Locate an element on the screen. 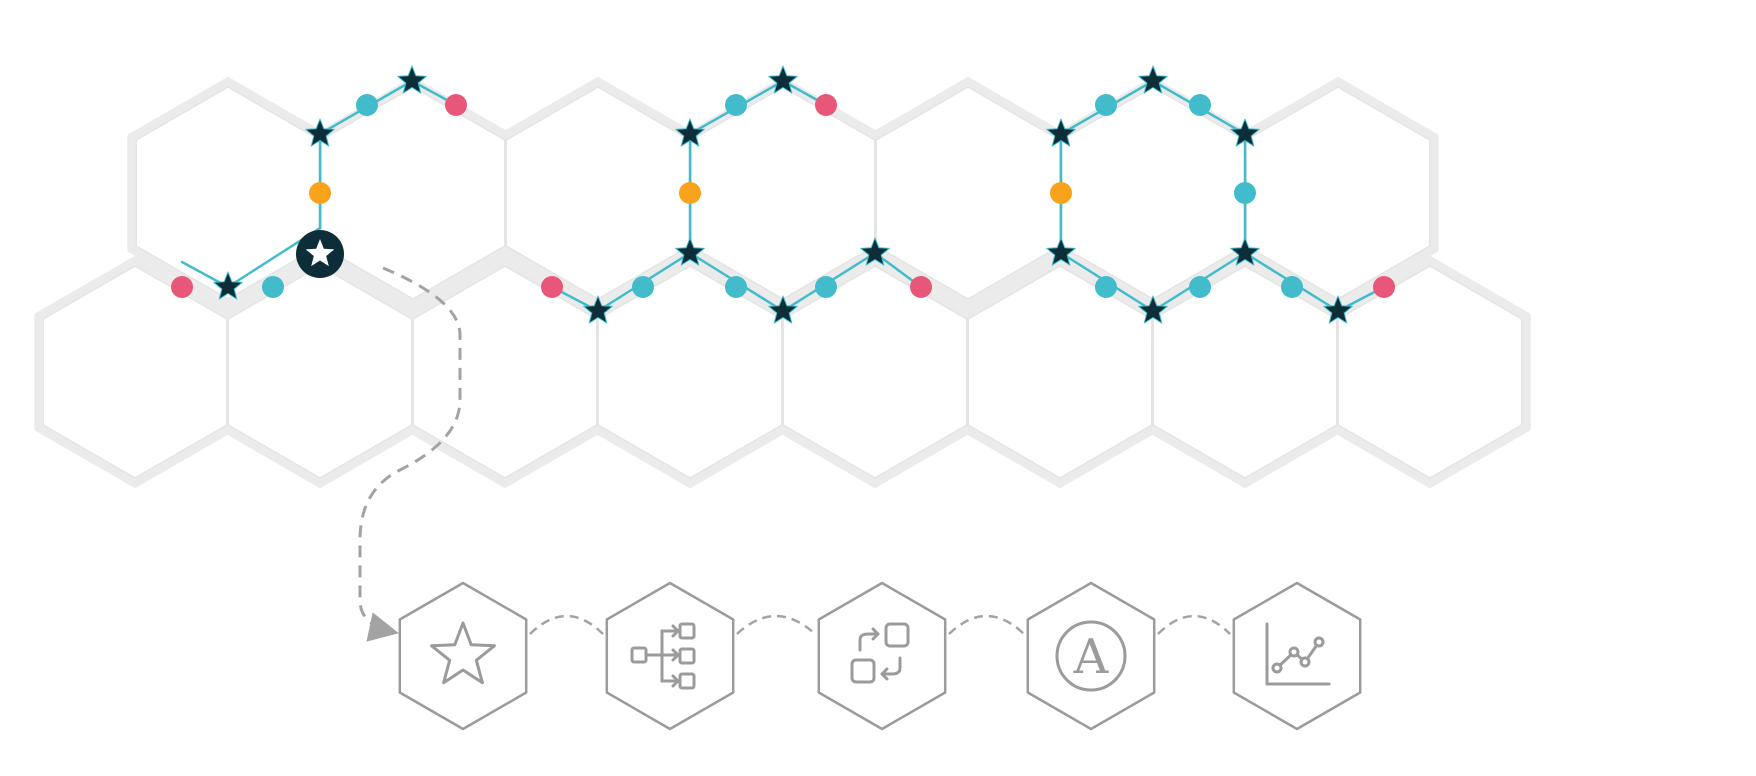  workflow-steps: A is located at coordinates (880, 656).